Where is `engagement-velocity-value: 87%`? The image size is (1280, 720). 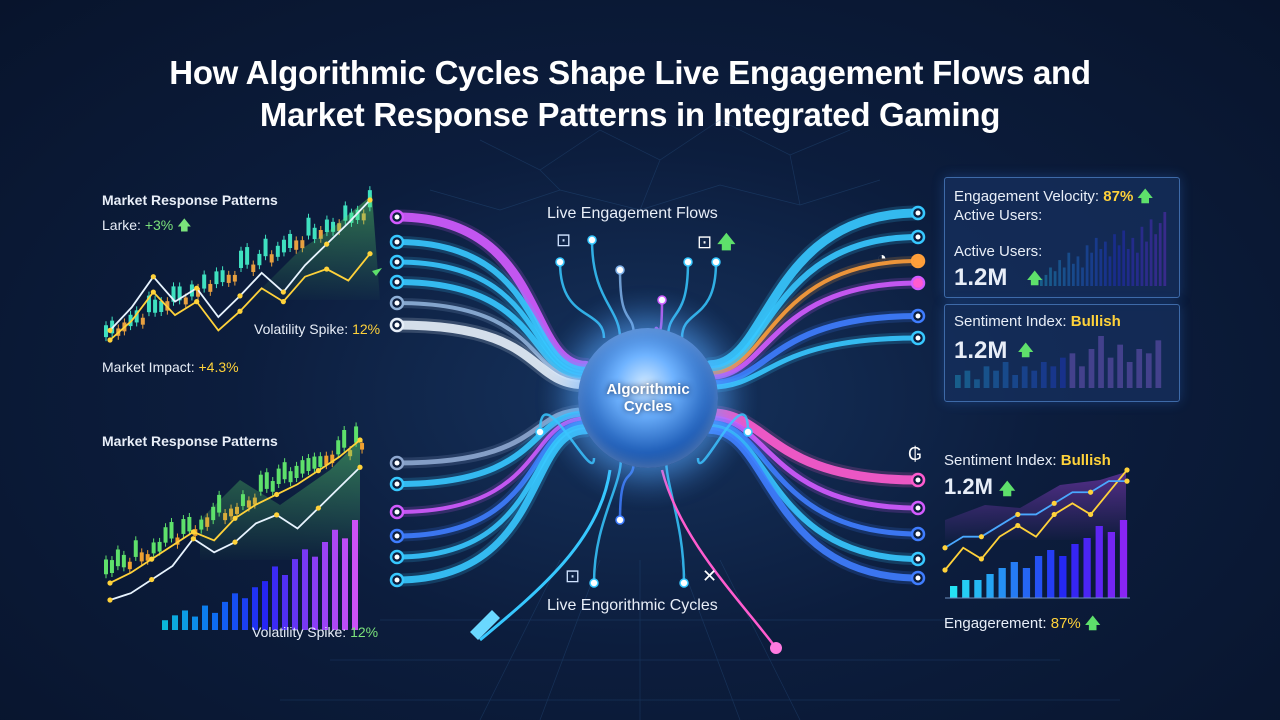 engagement-velocity-value: 87% is located at coordinates (1118, 196).